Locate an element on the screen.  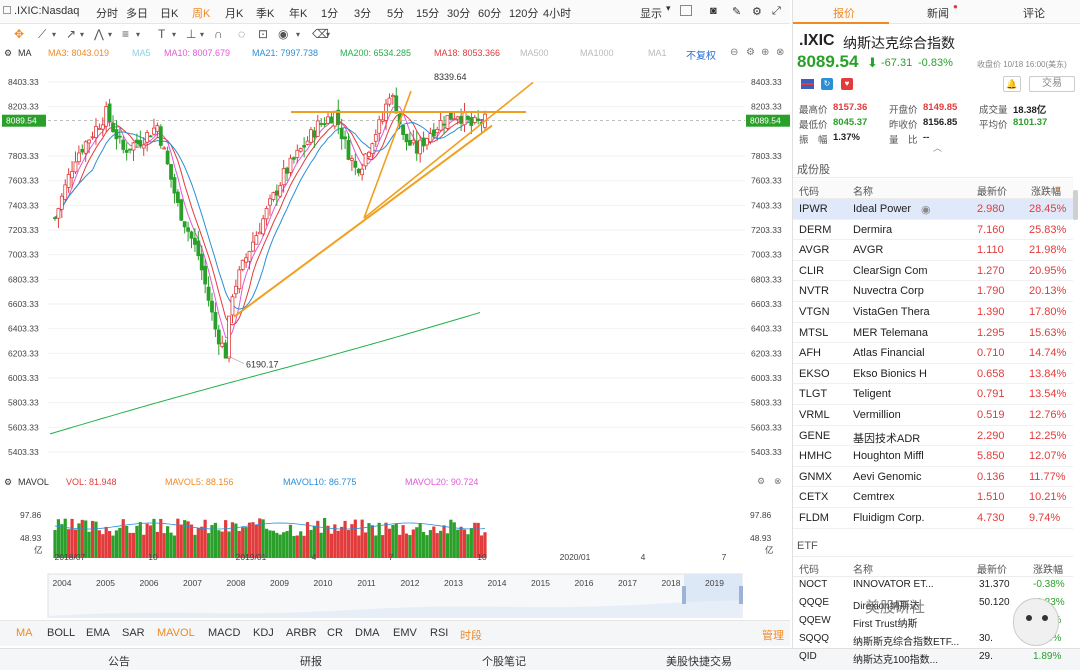
trendline-icon: ⟋ is located at coordinates (42, 34).